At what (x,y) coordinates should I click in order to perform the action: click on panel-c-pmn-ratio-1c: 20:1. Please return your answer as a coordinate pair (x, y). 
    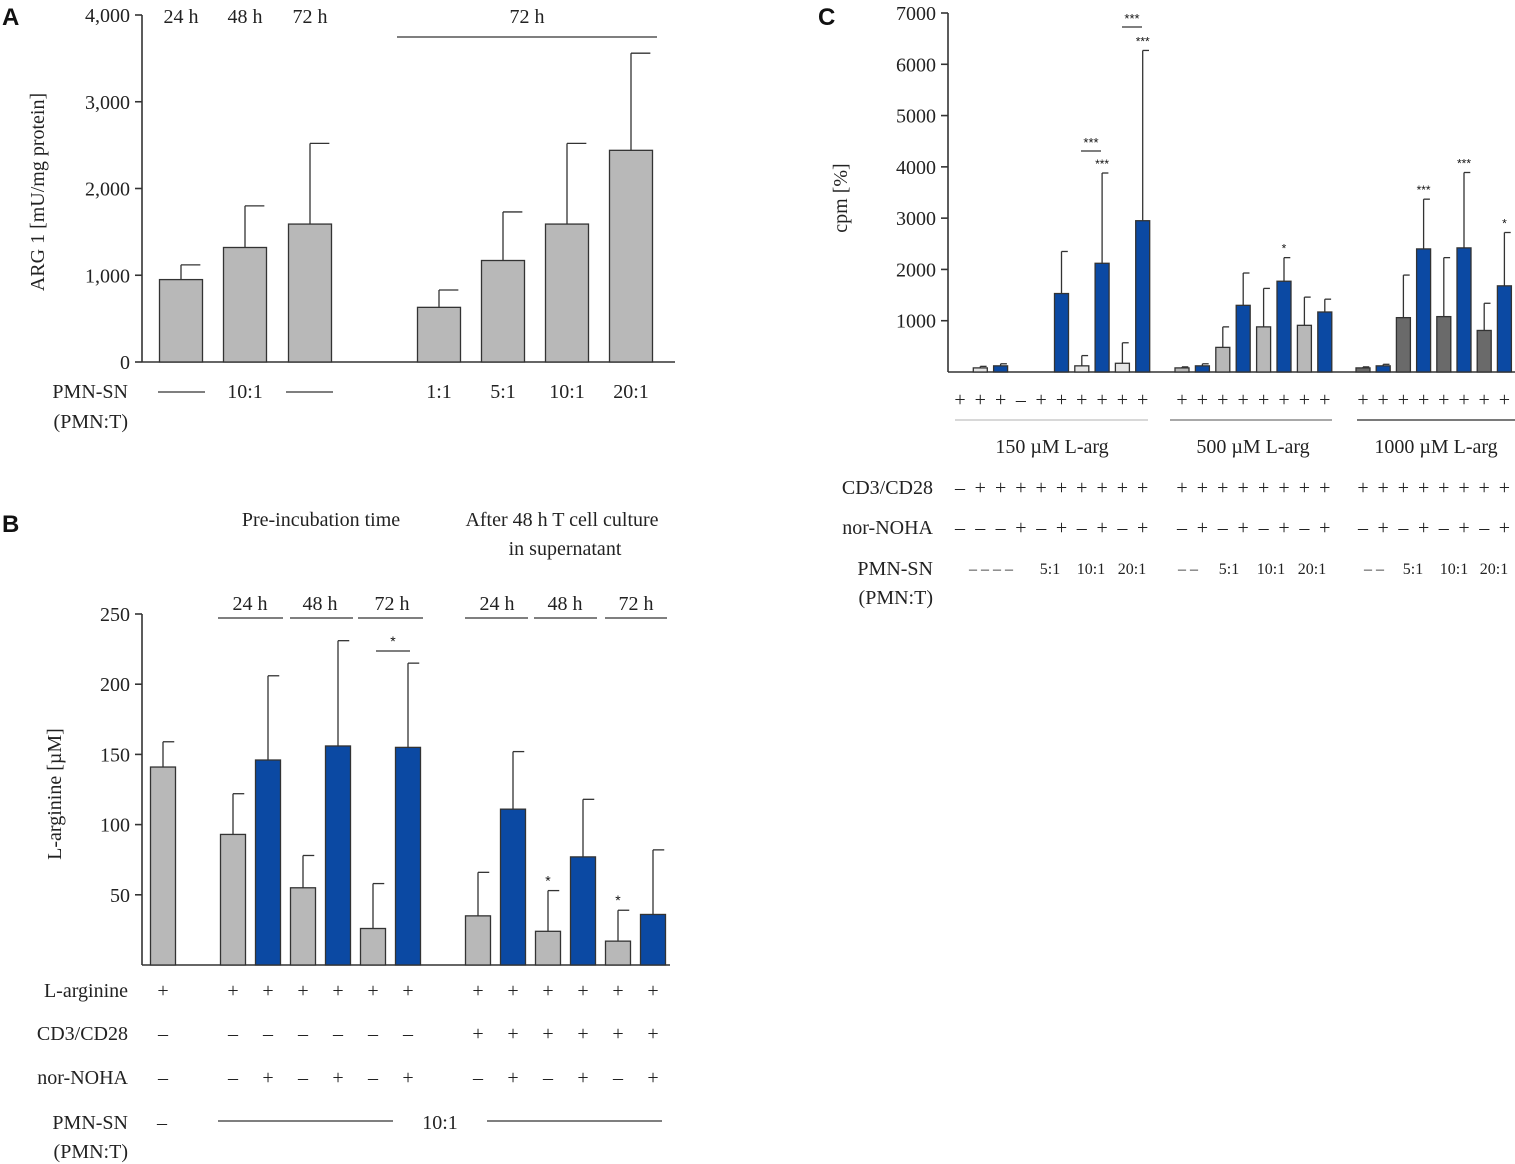
    Looking at the image, I should click on (1132, 569).